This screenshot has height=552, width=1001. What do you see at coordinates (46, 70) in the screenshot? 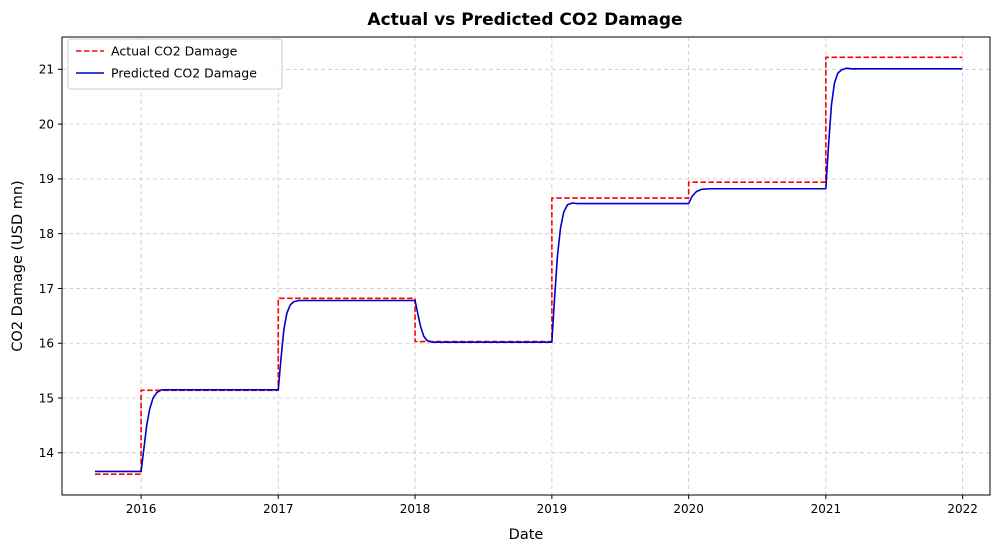
I see `y-tick-label: 21` at bounding box center [46, 70].